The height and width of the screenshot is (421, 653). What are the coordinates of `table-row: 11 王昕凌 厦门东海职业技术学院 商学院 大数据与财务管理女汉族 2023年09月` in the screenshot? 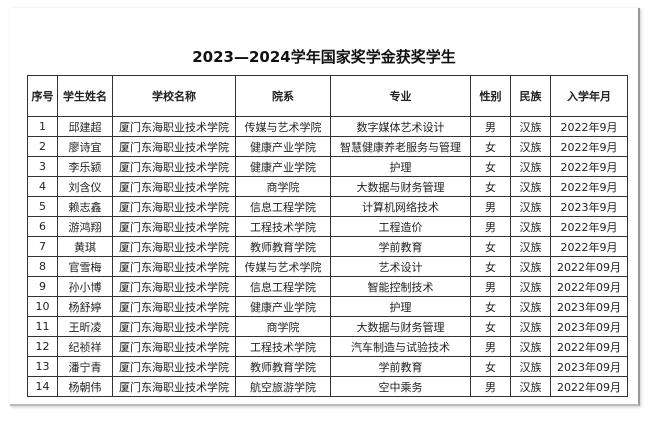 It's located at (327, 326).